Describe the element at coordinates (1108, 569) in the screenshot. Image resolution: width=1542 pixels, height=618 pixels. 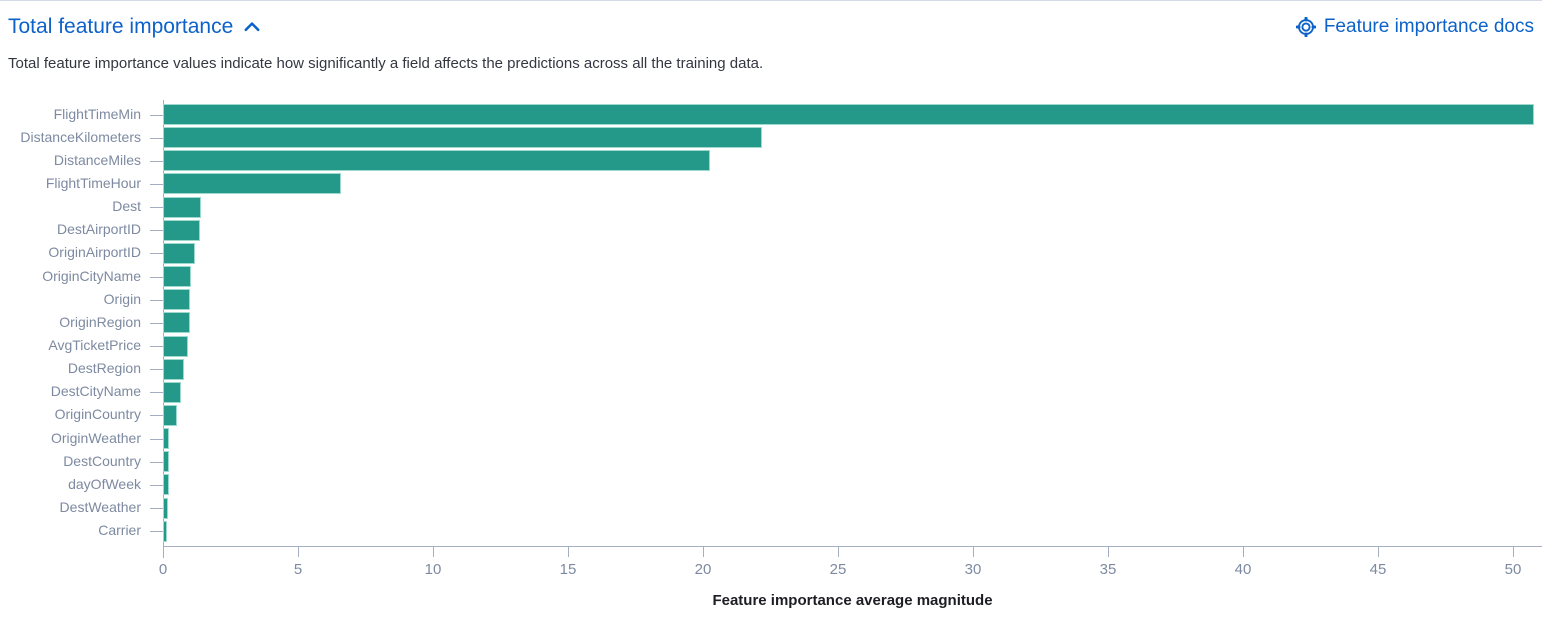
I see `x-axis-tick-label: 35` at that location.